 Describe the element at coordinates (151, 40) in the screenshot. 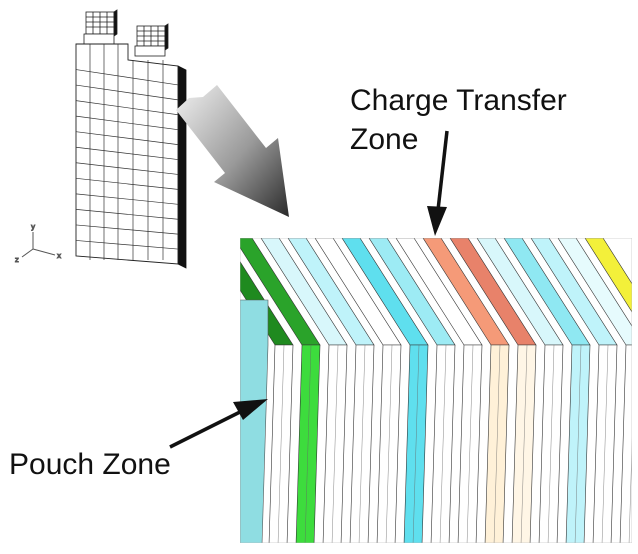

I see `tab-right` at that location.